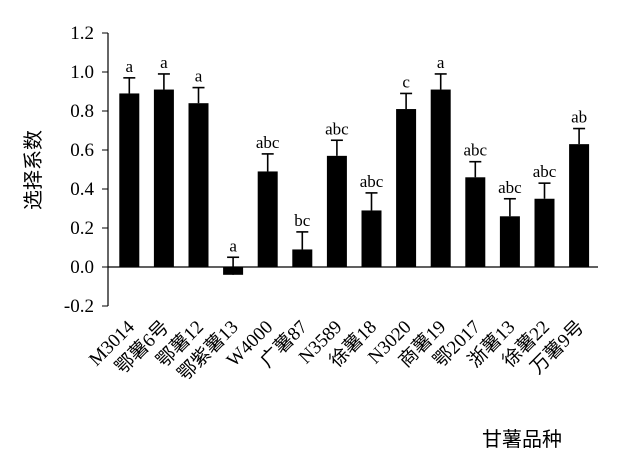  I want to click on y-tick-label: 1.0, so click(82, 72).